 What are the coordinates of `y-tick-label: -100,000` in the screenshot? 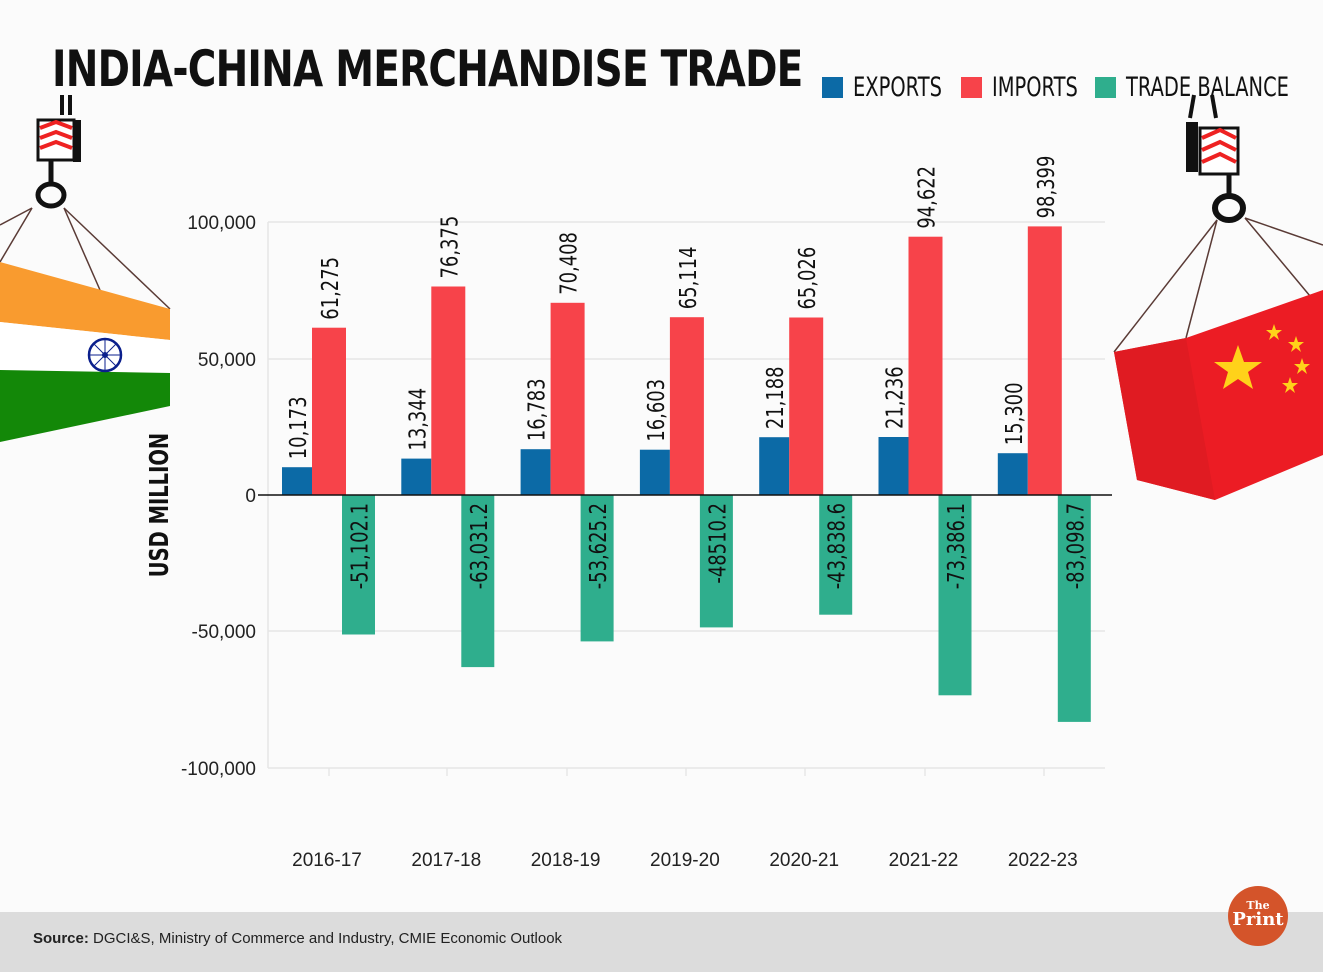 It's located at (218, 769).